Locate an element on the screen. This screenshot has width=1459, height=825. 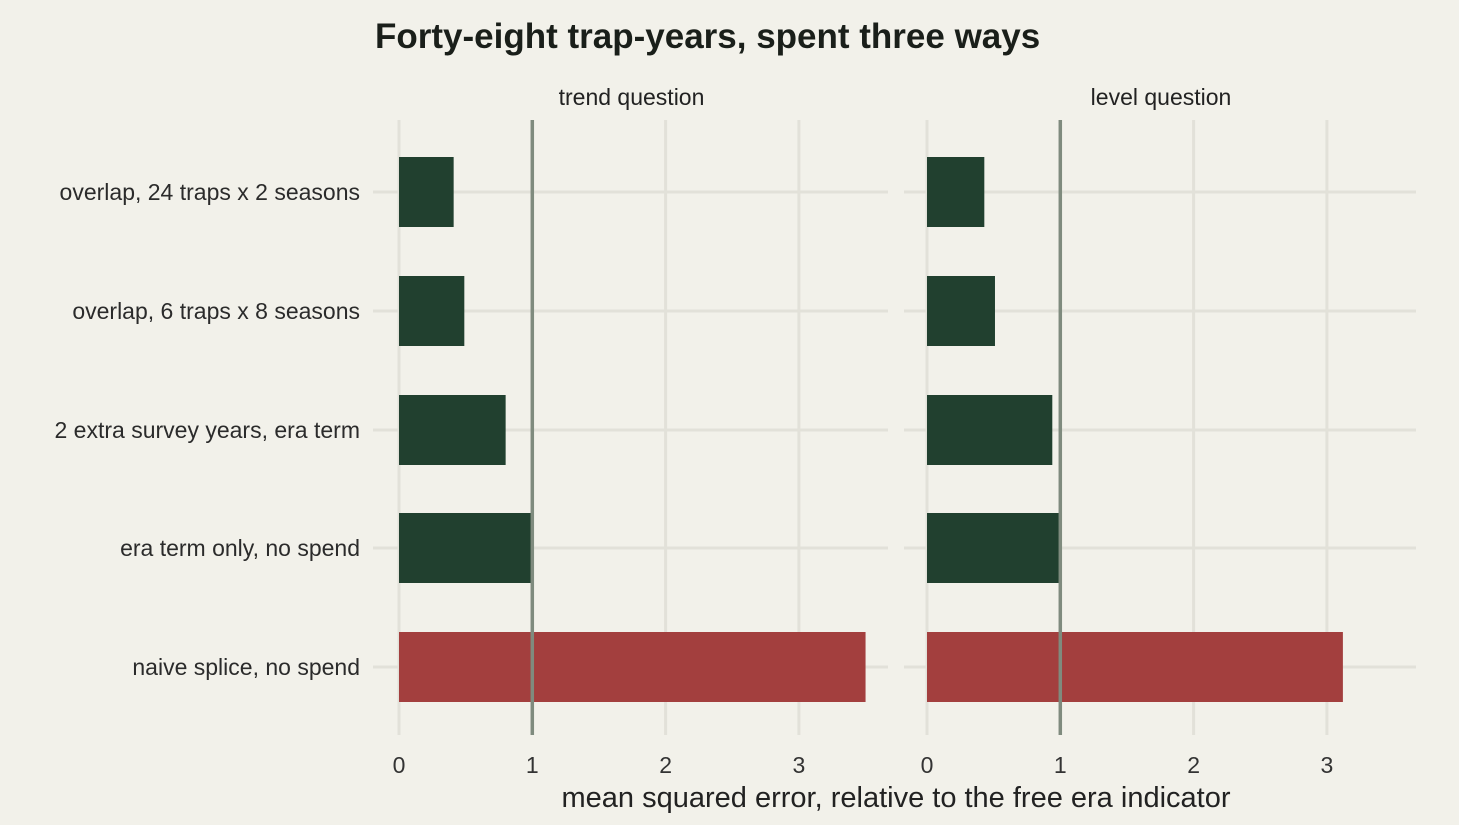
category-label: overlap, 6 traps x 8 seasons is located at coordinates (216, 311).